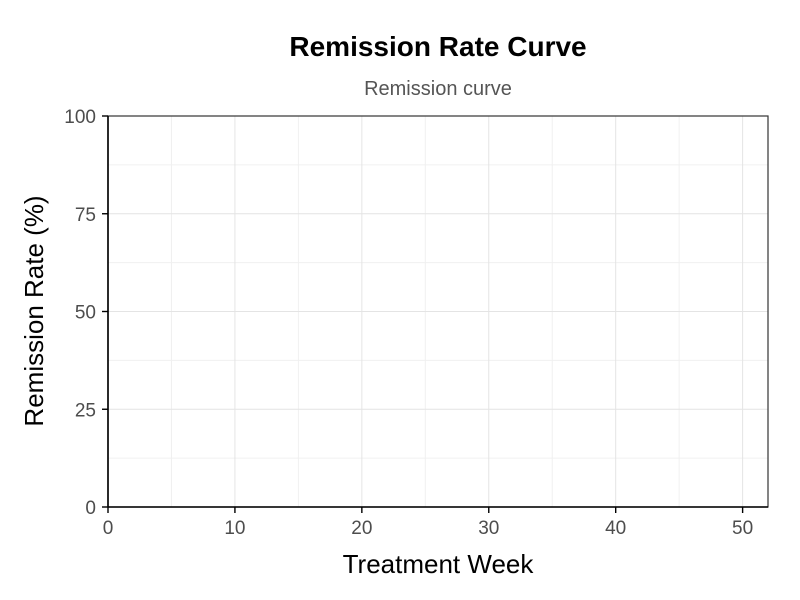  I want to click on x-axis-ticks: 0 10 20 30 40 50, so click(428, 523).